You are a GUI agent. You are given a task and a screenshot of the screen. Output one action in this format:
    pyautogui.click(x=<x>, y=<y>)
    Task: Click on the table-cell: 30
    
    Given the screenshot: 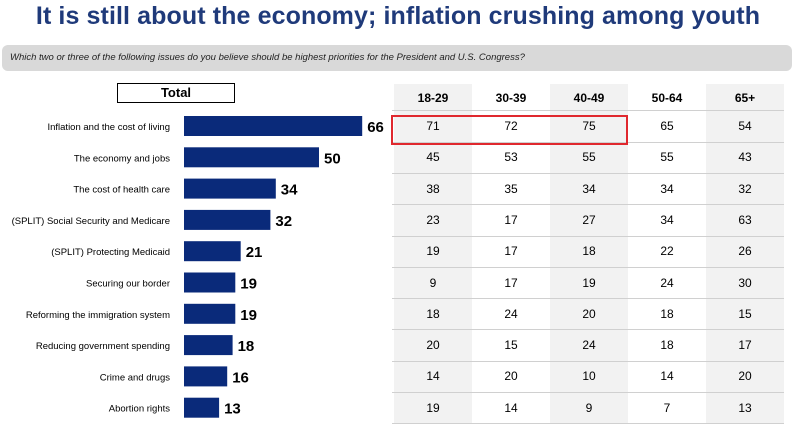 What is the action you would take?
    pyautogui.click(x=745, y=283)
    